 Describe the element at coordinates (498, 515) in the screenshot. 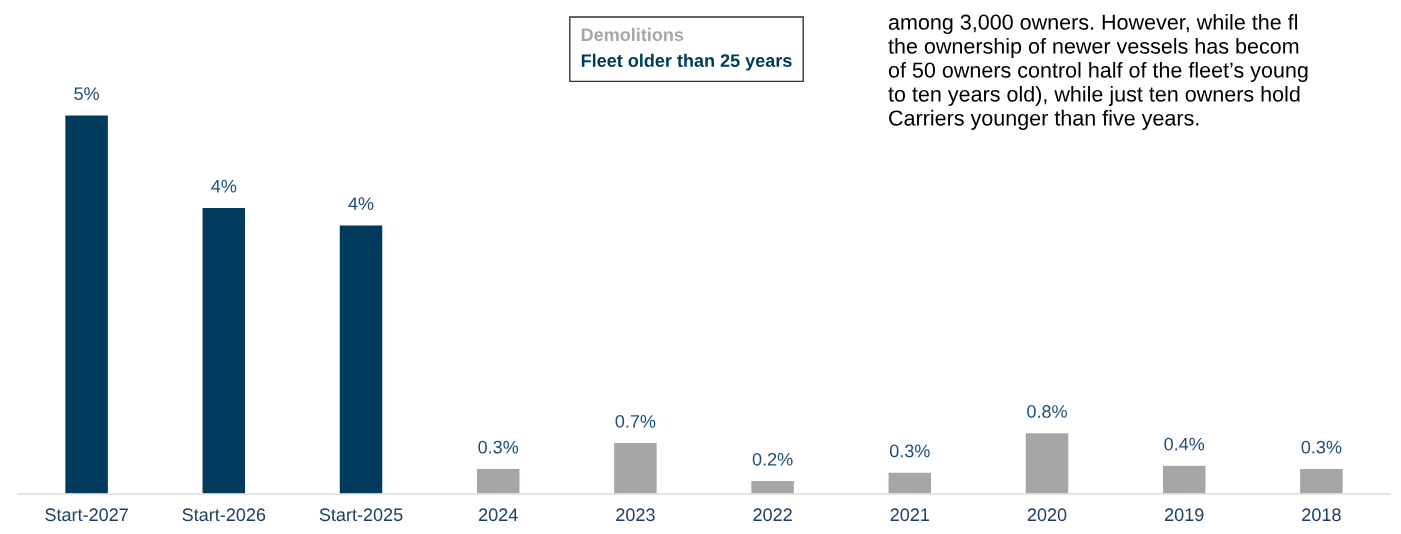

I see `x-tick-label: 2024` at that location.